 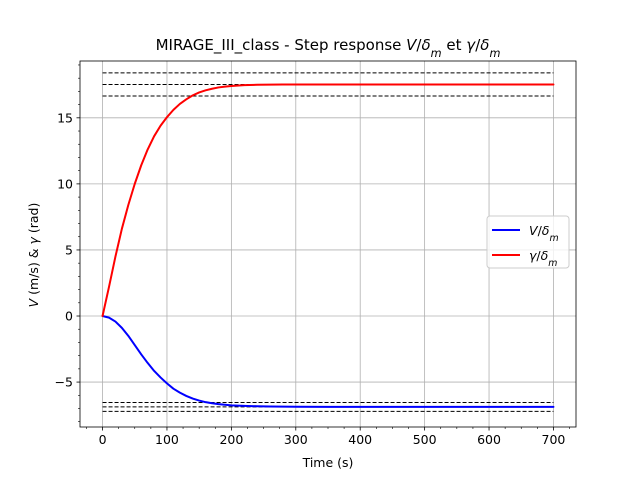 What do you see at coordinates (425, 439) in the screenshot?
I see `x-tick-label: 500` at bounding box center [425, 439].